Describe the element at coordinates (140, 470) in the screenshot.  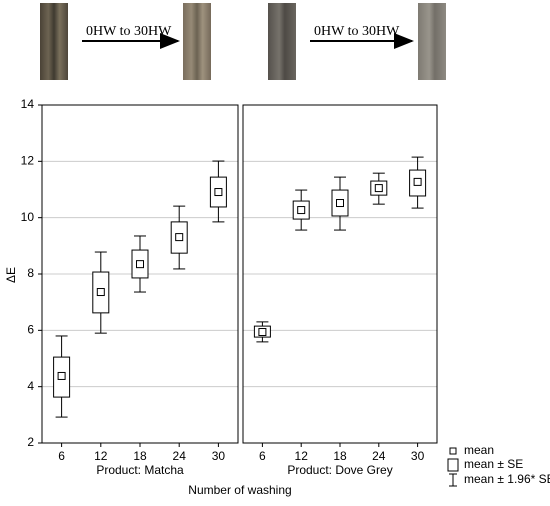
I see `panel-title: Product: Matcha` at that location.